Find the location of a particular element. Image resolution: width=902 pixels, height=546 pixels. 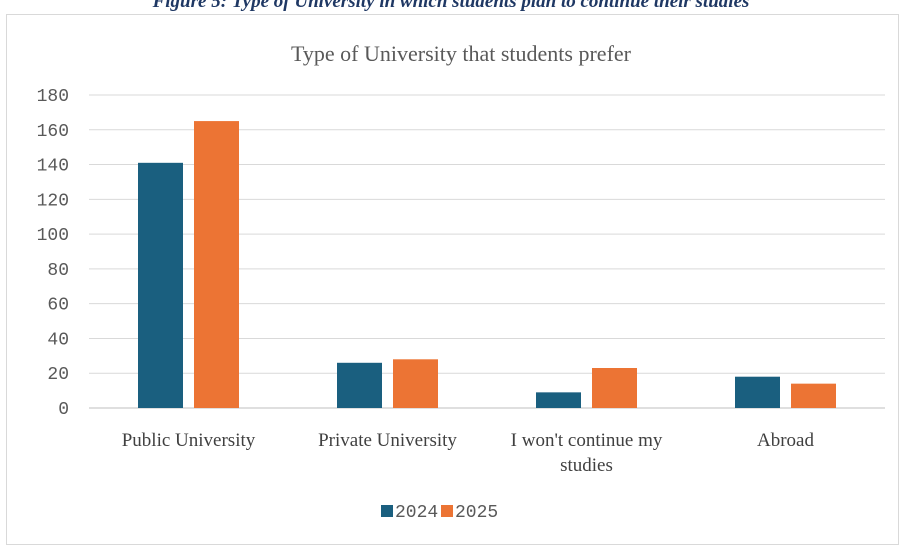

y-tick-label: 60 is located at coordinates (58, 306).